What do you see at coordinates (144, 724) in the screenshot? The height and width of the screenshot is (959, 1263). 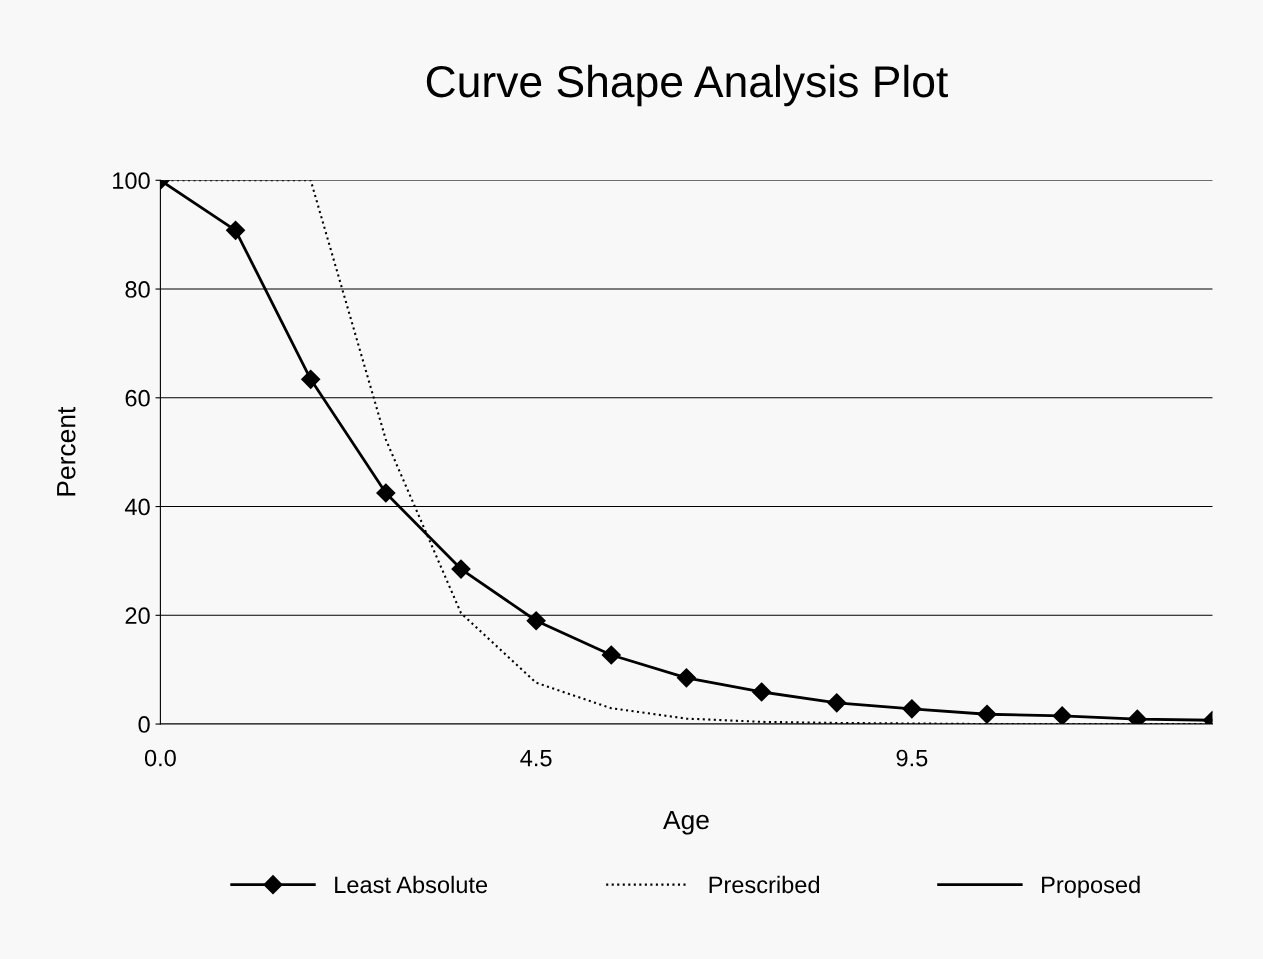 I see `y-tick-label: 0` at bounding box center [144, 724].